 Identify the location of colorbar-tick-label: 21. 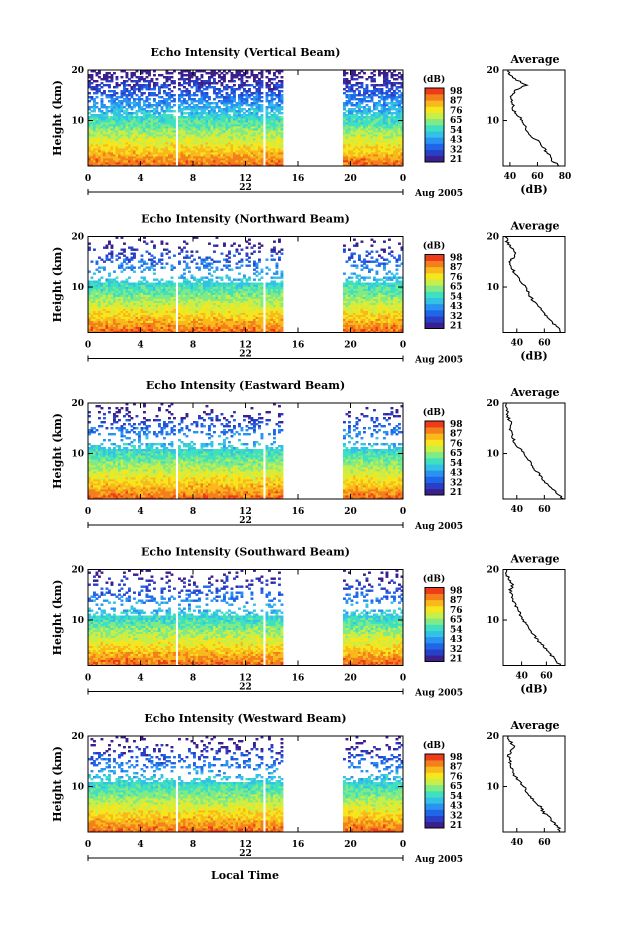
(456, 160).